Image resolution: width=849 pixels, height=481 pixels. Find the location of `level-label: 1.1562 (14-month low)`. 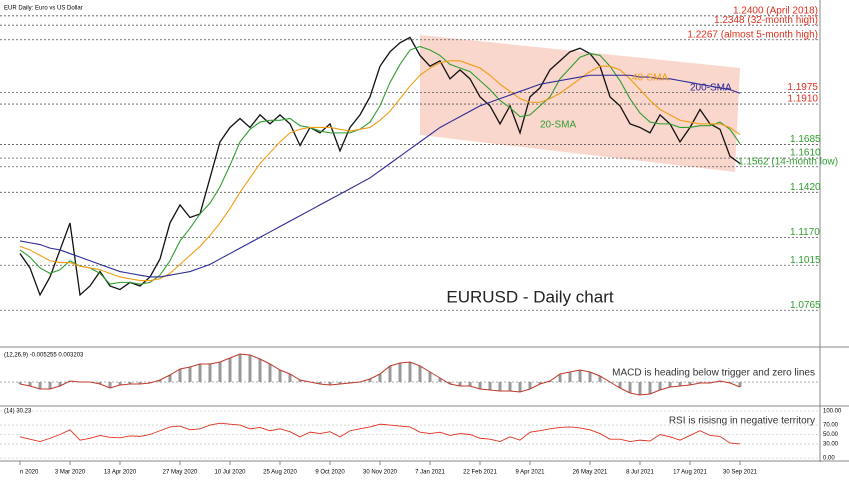

level-label: 1.1562 (14-month low) is located at coordinates (788, 161).